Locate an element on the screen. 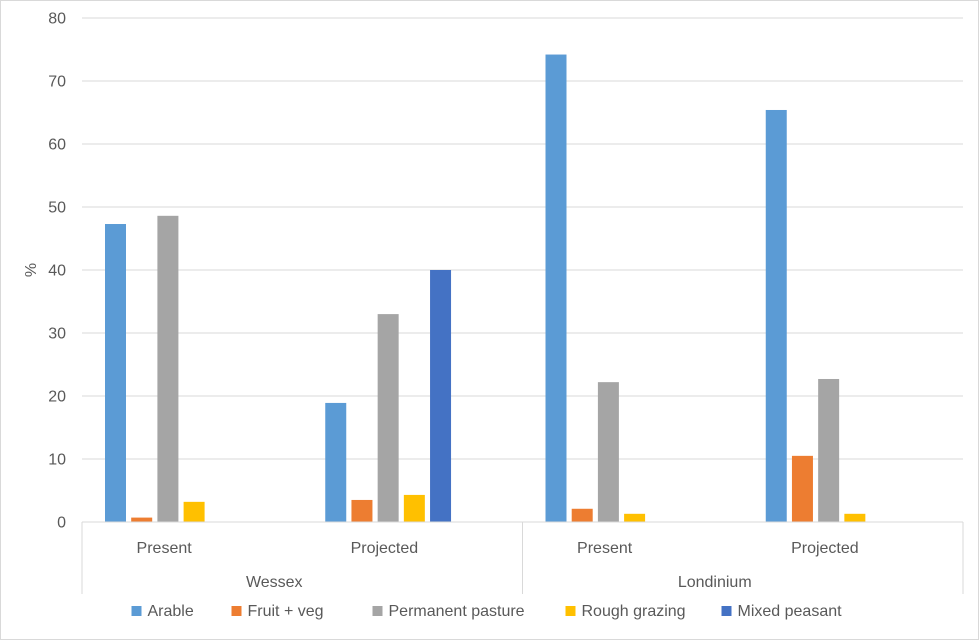 The width and height of the screenshot is (979, 640). legend-label: Mixed peasant is located at coordinates (790, 611).